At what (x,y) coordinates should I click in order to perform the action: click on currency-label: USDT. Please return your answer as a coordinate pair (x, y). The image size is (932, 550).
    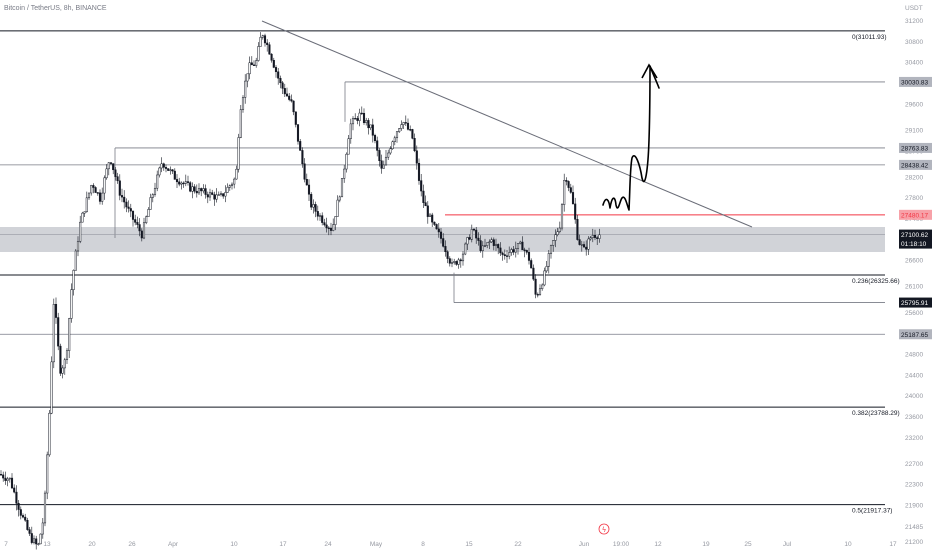
    Looking at the image, I should click on (914, 8).